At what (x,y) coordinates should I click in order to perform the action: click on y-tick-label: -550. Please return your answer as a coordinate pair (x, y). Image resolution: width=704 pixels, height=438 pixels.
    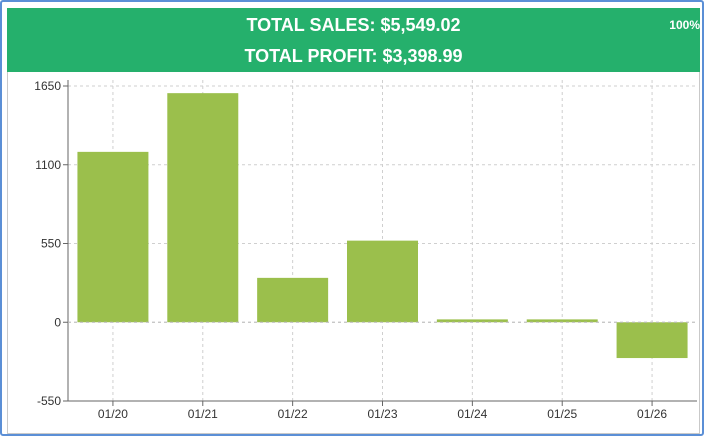
    Looking at the image, I should click on (49, 401).